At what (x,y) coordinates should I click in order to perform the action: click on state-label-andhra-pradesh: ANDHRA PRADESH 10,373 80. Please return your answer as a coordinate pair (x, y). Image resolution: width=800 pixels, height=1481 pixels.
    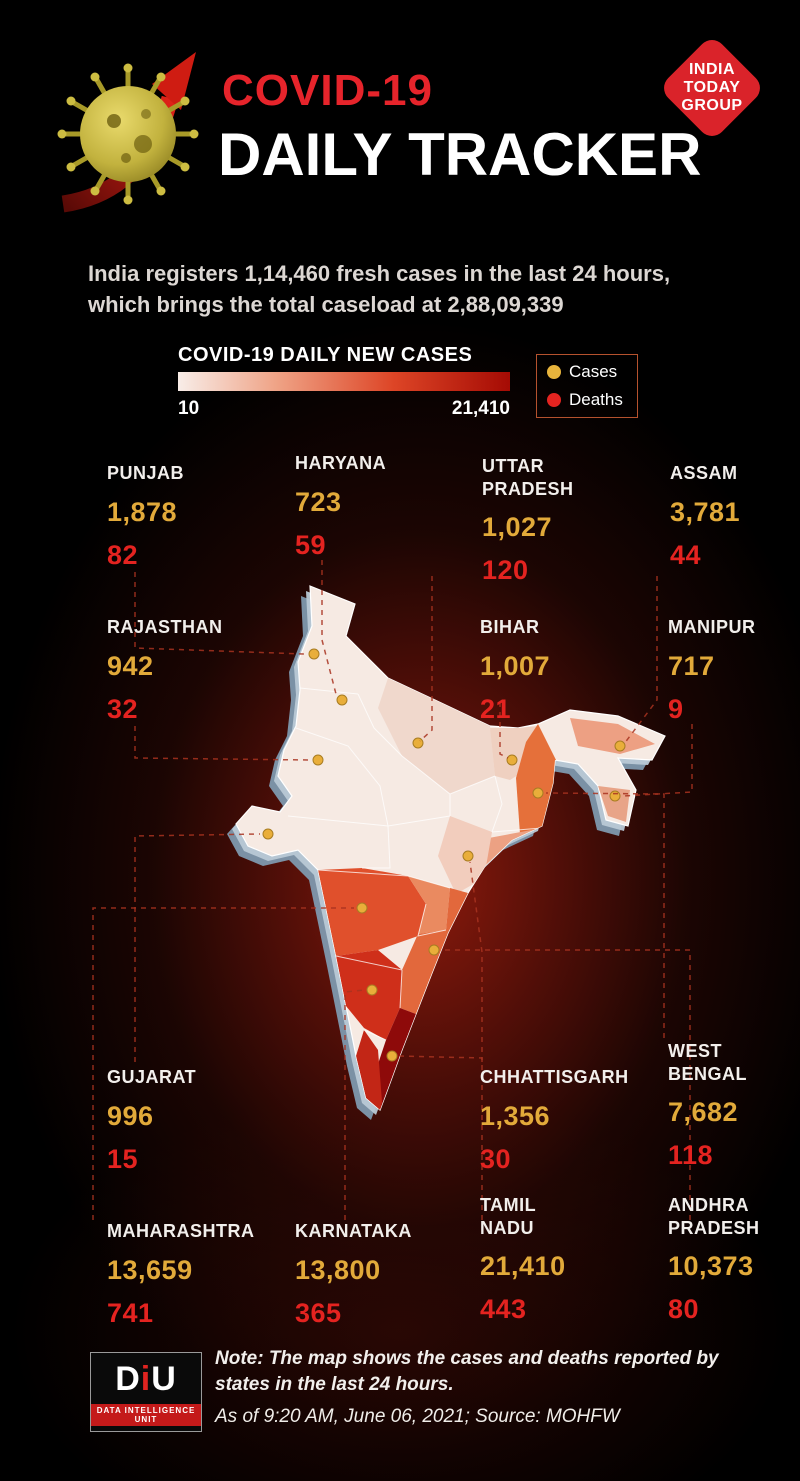
    Looking at the image, I should click on (716, 1259).